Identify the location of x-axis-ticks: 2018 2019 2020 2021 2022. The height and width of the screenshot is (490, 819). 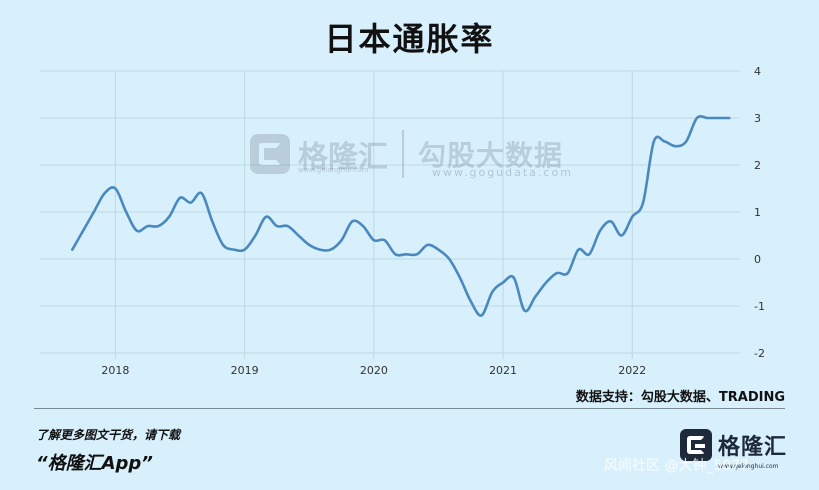
(373, 370).